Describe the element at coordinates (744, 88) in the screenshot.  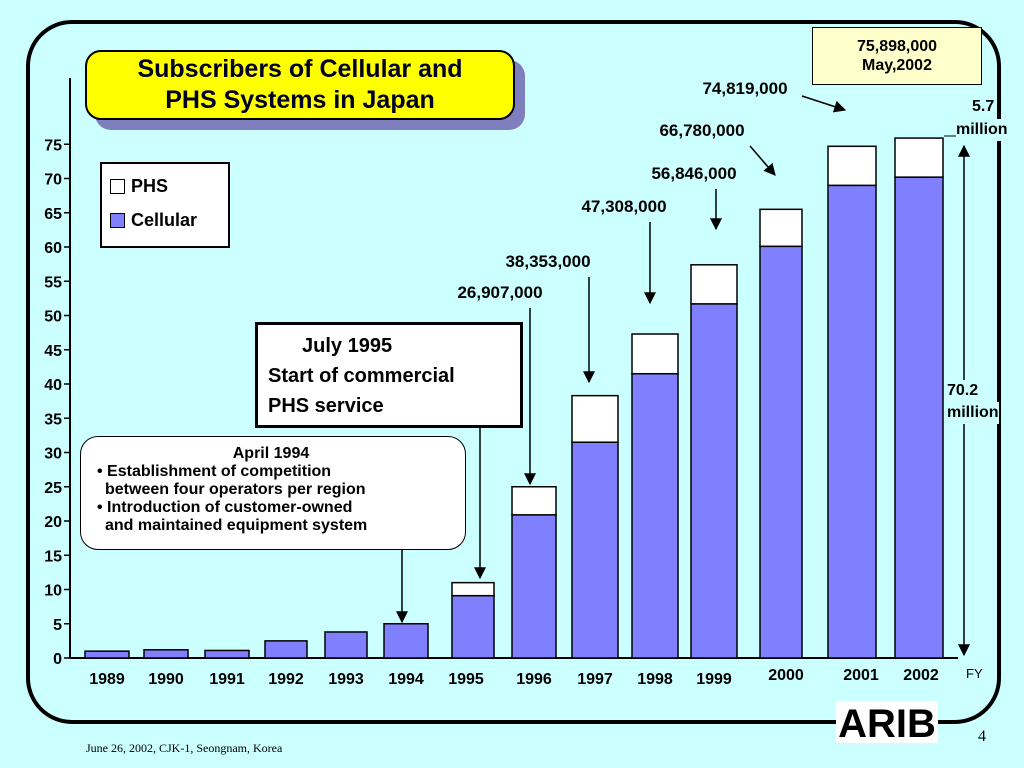
I see `bar-annotation: 74,819,000` at that location.